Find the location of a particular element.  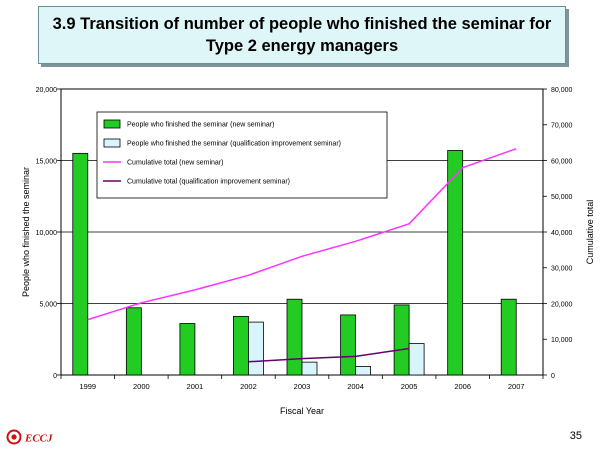

x-tick-label: 2006 is located at coordinates (462, 386).